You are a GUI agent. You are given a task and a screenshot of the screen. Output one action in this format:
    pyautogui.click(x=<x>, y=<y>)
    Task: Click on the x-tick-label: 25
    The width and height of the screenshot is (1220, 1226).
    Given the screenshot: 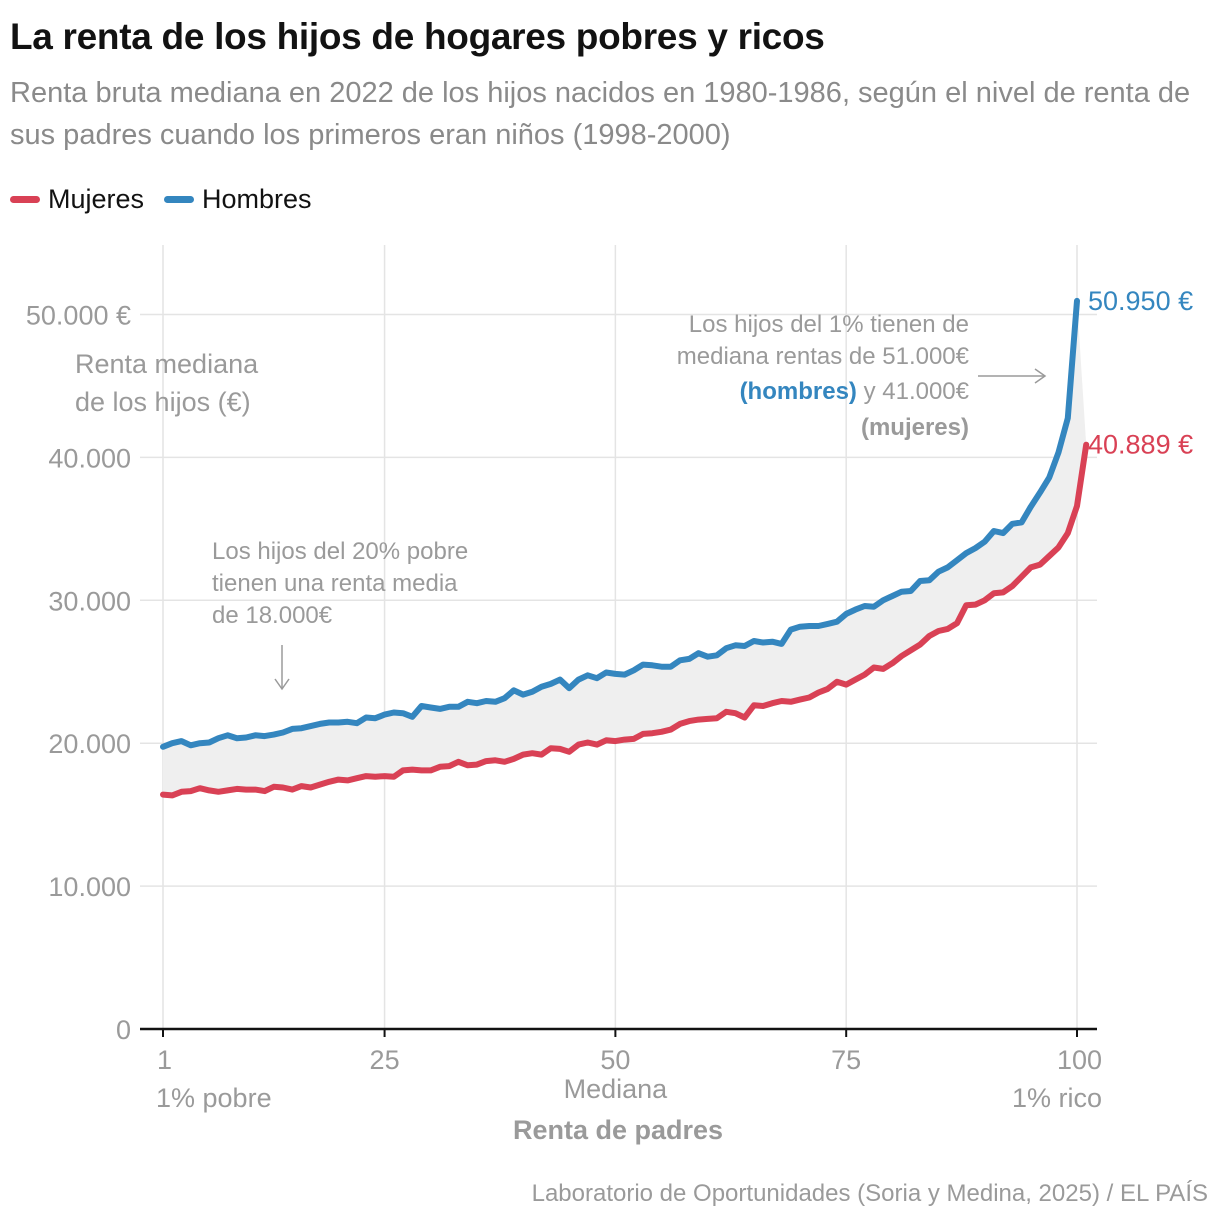 What is the action you would take?
    pyautogui.click(x=385, y=1060)
    